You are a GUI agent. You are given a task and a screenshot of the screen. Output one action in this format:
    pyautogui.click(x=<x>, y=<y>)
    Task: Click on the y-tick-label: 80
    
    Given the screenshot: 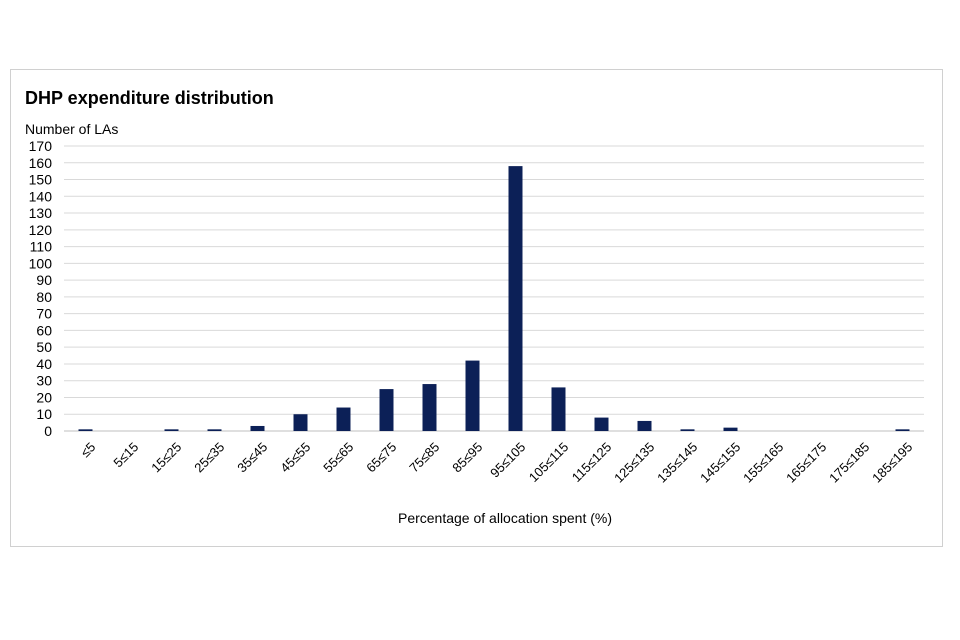 What is the action you would take?
    pyautogui.click(x=44, y=297)
    